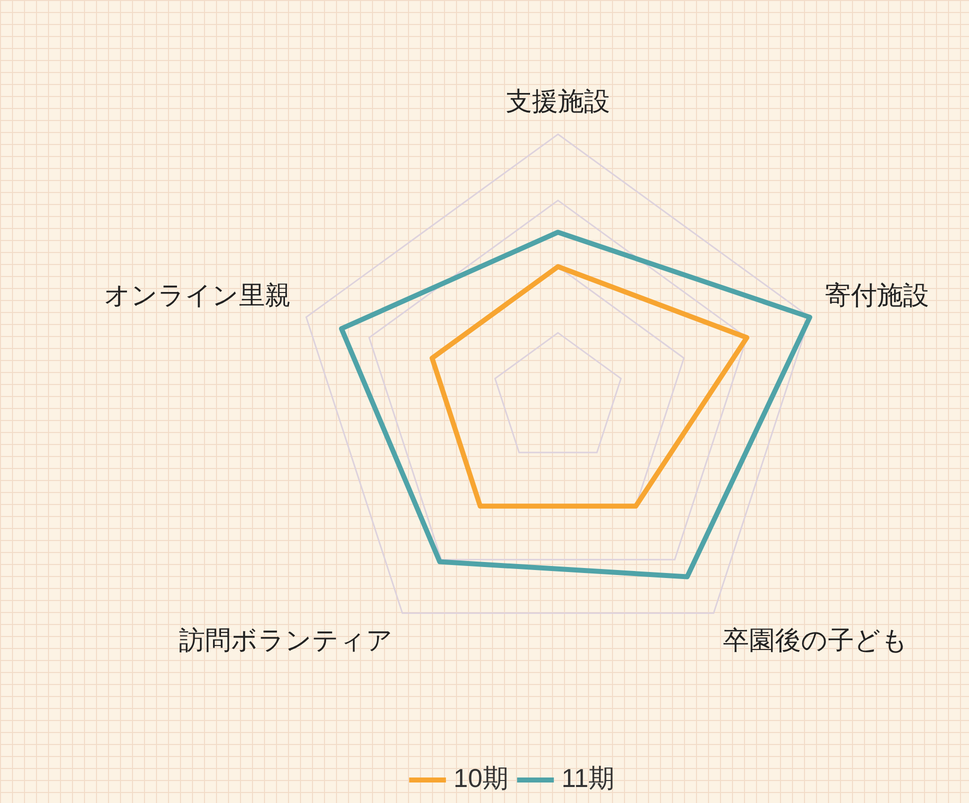  What do you see at coordinates (558, 101) in the screenshot?
I see `spoke-label: 支援施設` at bounding box center [558, 101].